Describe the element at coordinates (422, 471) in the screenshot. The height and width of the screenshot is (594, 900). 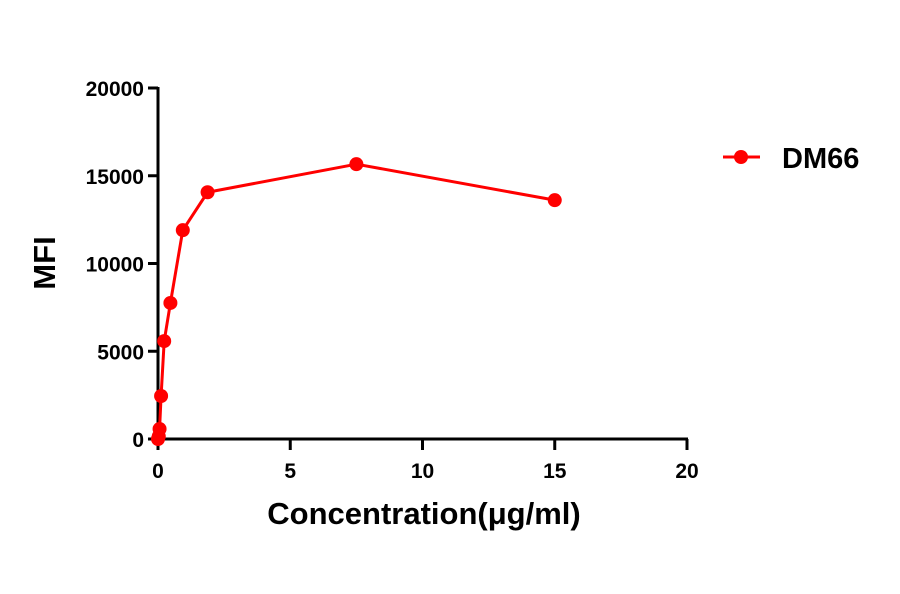
I see `x-tick-label: 10` at that location.